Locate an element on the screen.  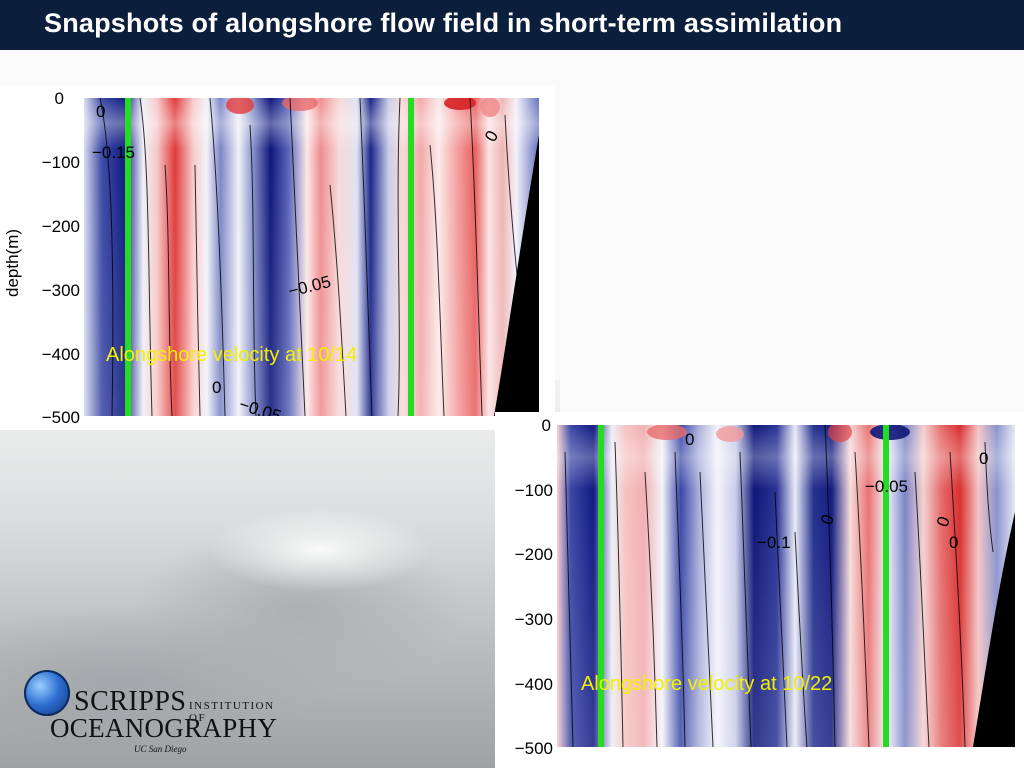
plot-caption: Alongshore velocity at 10/14 is located at coordinates (231, 355).